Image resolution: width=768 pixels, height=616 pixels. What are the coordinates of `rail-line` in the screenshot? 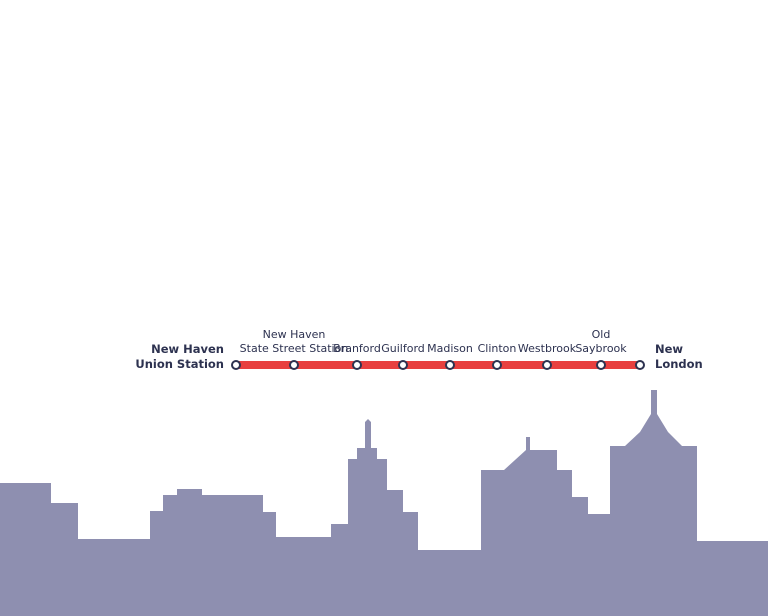 It's located at (438, 365).